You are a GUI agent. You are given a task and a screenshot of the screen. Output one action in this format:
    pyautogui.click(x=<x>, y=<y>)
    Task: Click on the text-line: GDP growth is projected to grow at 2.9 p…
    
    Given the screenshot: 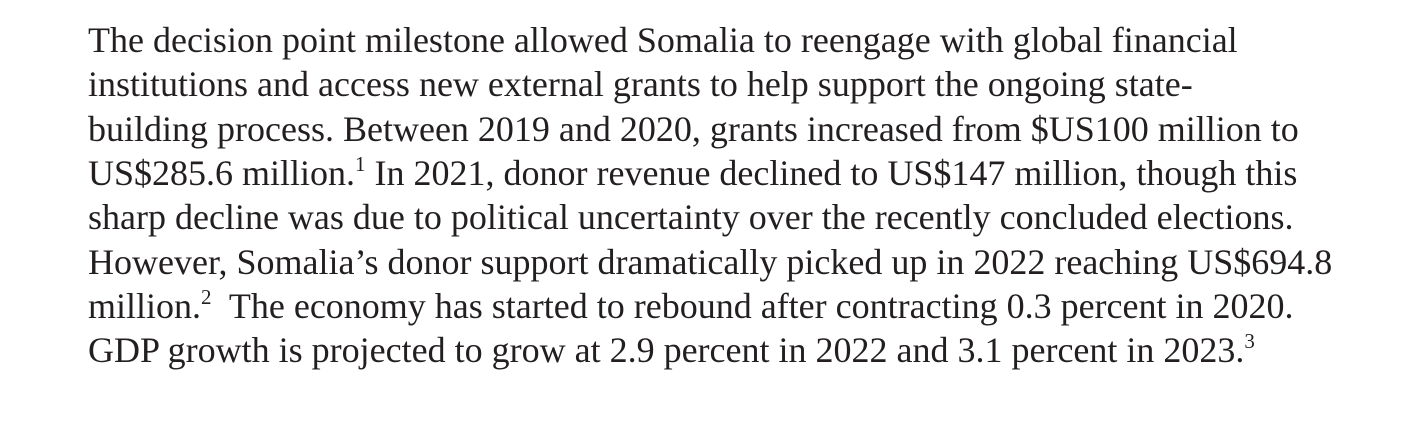 What is the action you would take?
    pyautogui.click(x=671, y=350)
    